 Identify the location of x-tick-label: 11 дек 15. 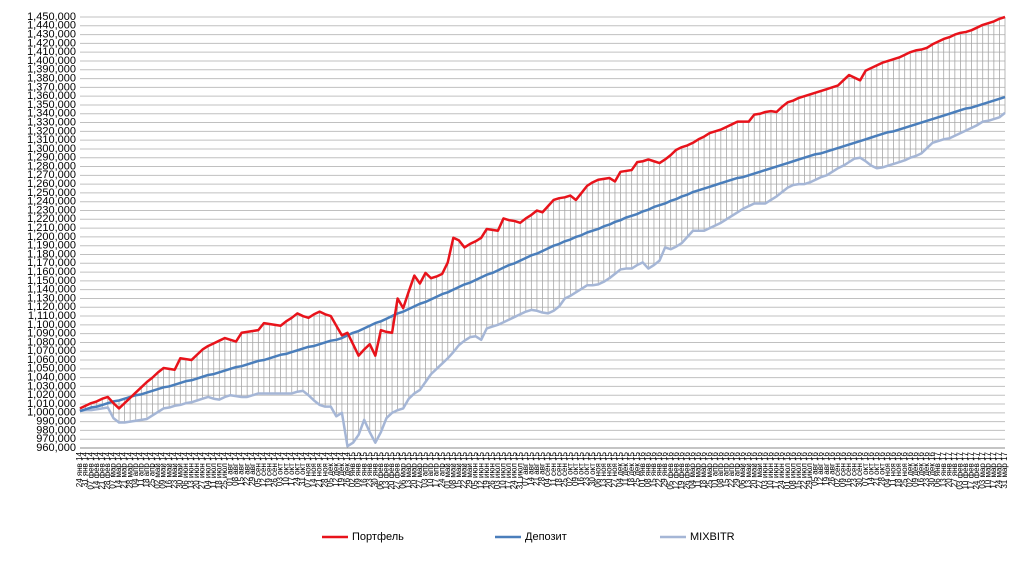
(625, 468).